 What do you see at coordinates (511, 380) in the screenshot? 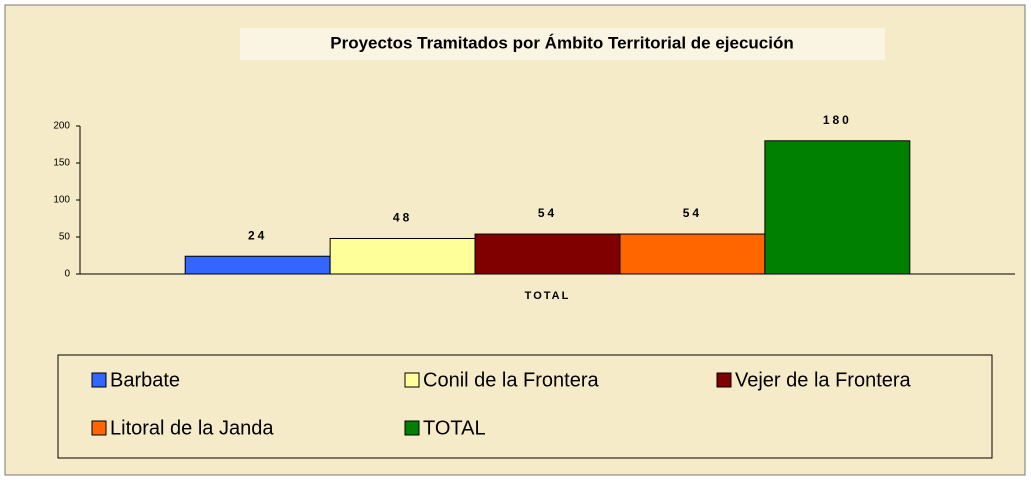
I see `legend-label: Conil de la Frontera` at bounding box center [511, 380].